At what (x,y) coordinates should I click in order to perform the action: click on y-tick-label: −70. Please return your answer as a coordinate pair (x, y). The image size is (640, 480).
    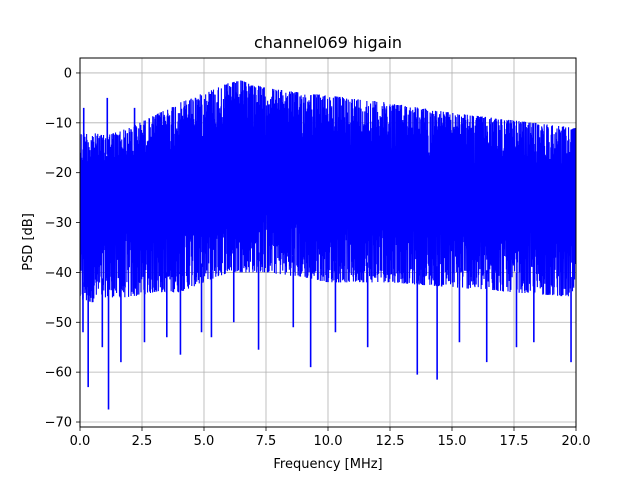
    Looking at the image, I should click on (58, 423).